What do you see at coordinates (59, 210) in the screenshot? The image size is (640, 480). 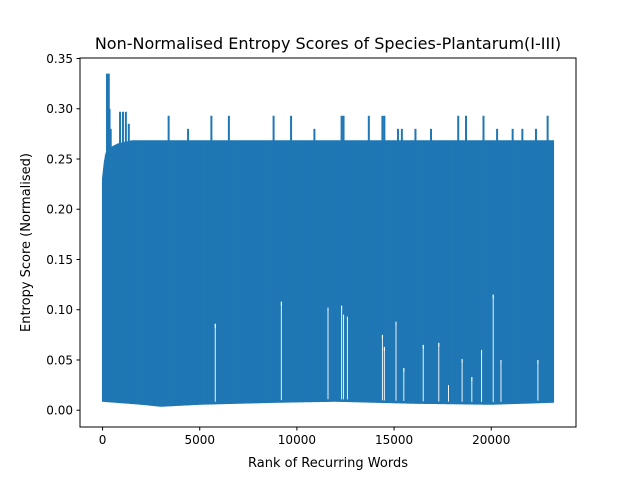 I see `y-tick-label: 0.20` at bounding box center [59, 210].